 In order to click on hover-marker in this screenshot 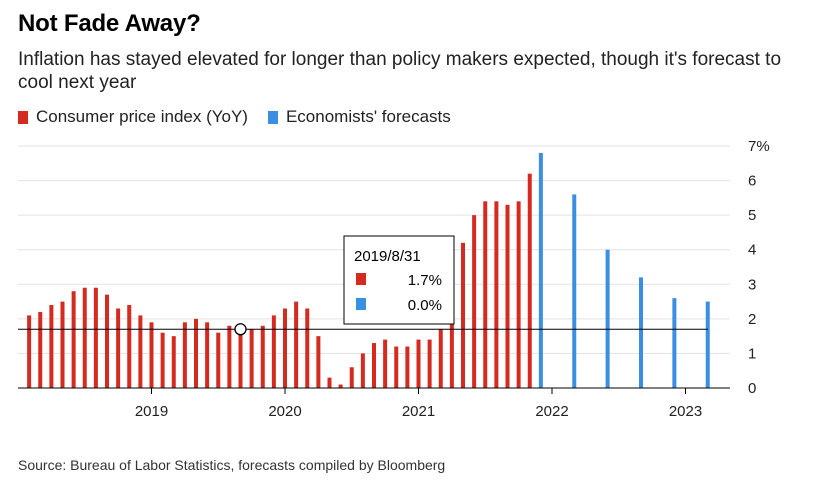, I will do `click(240, 329)`.